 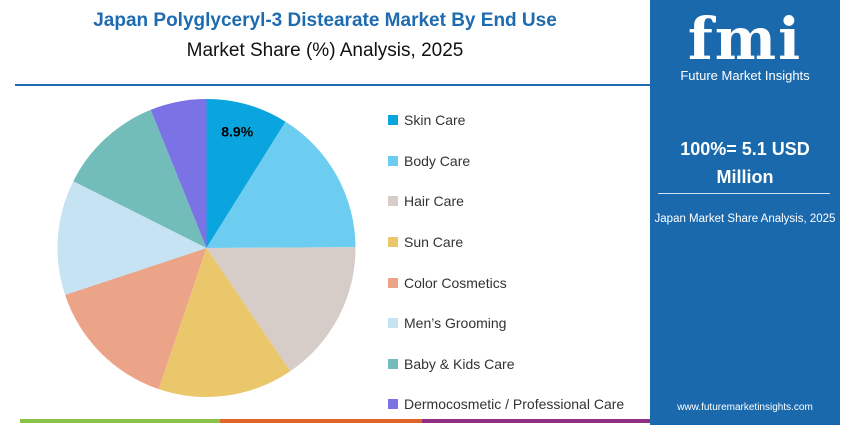 What do you see at coordinates (237, 132) in the screenshot?
I see `data-label: 8.9%` at bounding box center [237, 132].